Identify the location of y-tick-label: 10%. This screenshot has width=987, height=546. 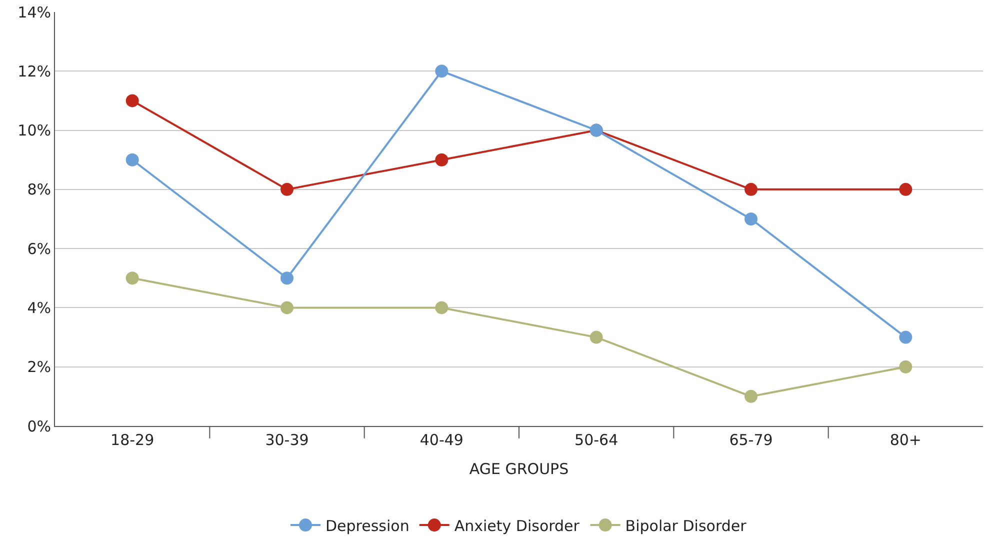
(34, 131).